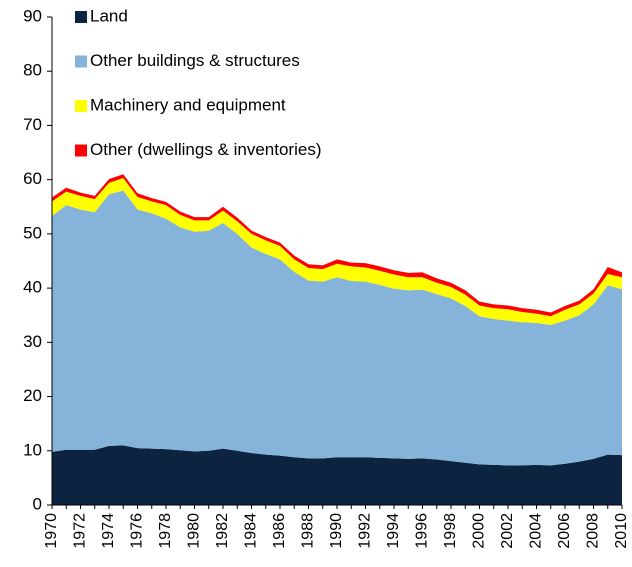  What do you see at coordinates (109, 15) in the screenshot?
I see `legend-label: Land` at bounding box center [109, 15].